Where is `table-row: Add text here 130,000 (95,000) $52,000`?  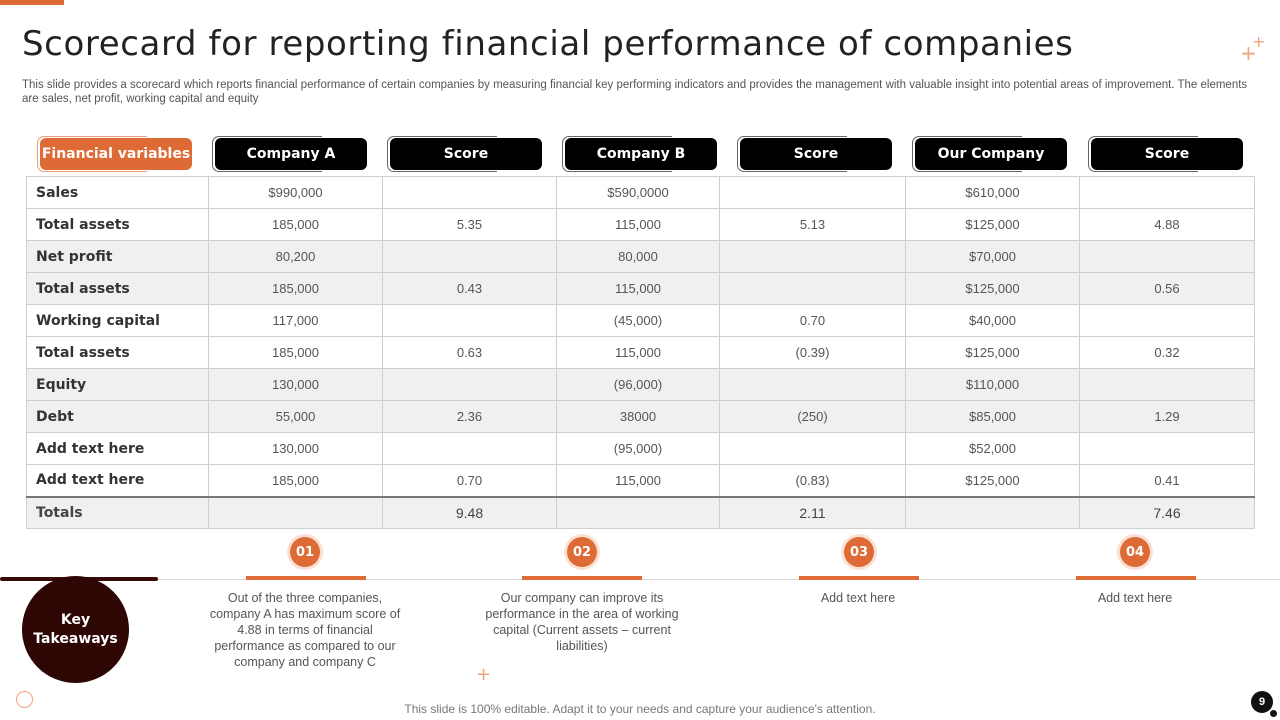
table-row: Add text here 130,000 (95,000) $52,000 is located at coordinates (640, 448).